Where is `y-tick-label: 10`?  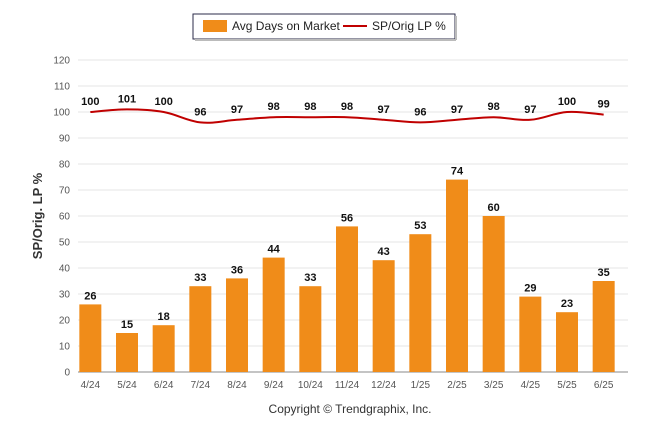 y-tick-label: 10 is located at coordinates (65, 347).